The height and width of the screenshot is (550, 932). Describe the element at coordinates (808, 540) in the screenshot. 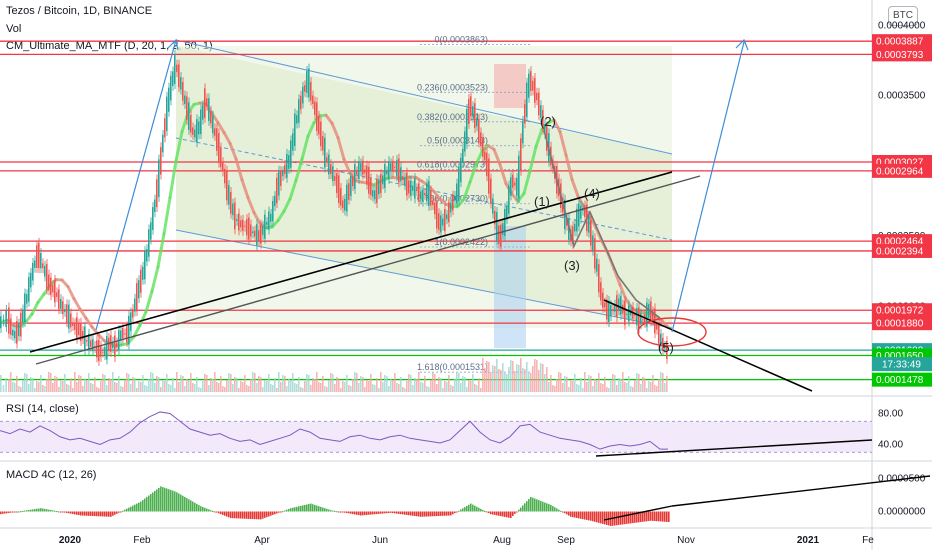

I see `x-tick-label: 2021` at that location.